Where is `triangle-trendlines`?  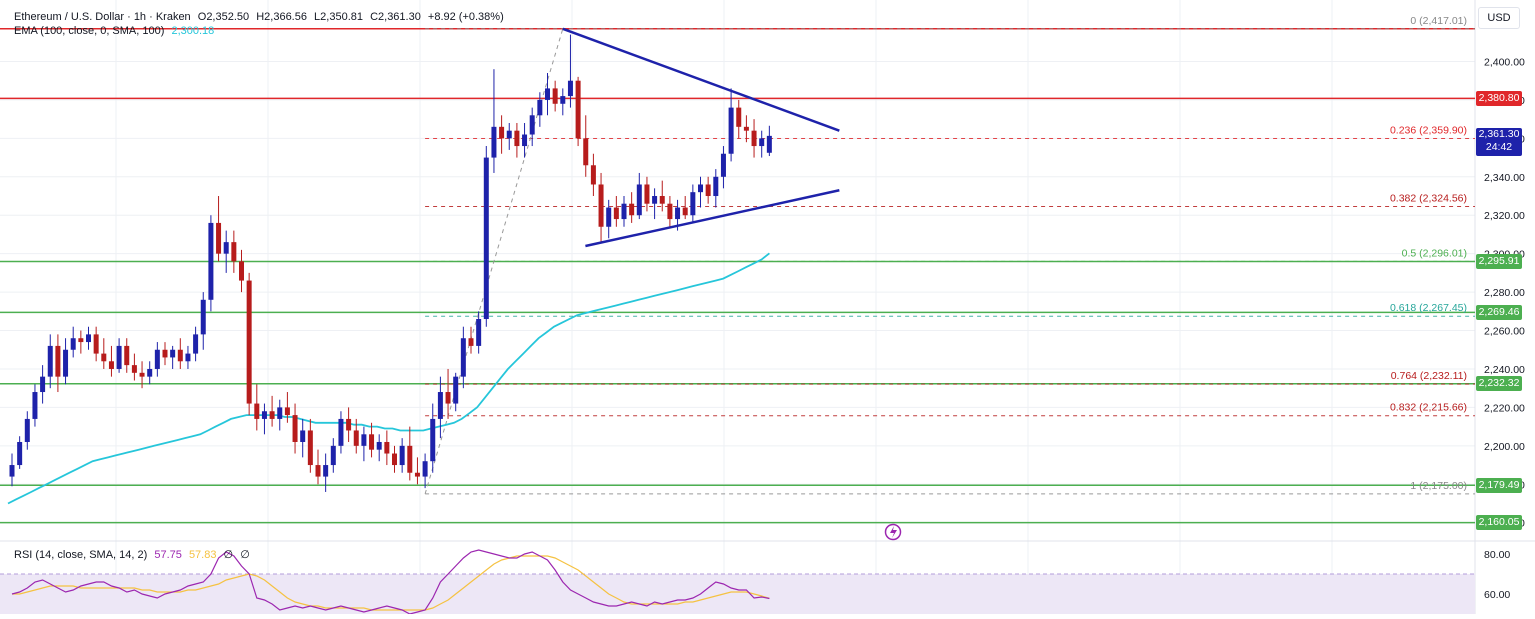 triangle-trendlines is located at coordinates (701, 137).